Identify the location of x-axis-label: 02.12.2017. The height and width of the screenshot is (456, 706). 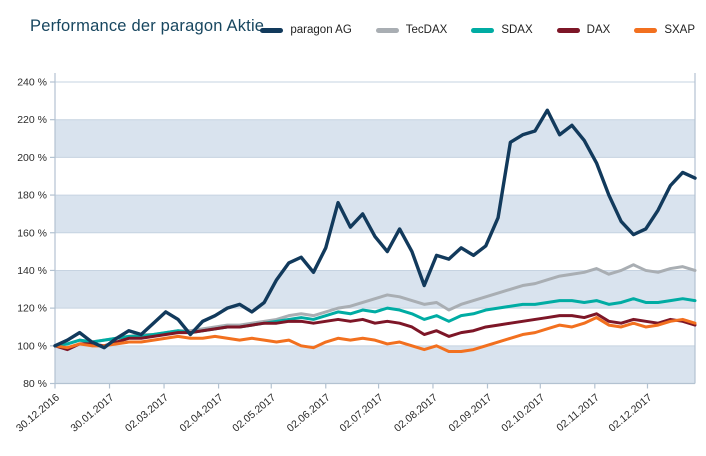
(630, 413).